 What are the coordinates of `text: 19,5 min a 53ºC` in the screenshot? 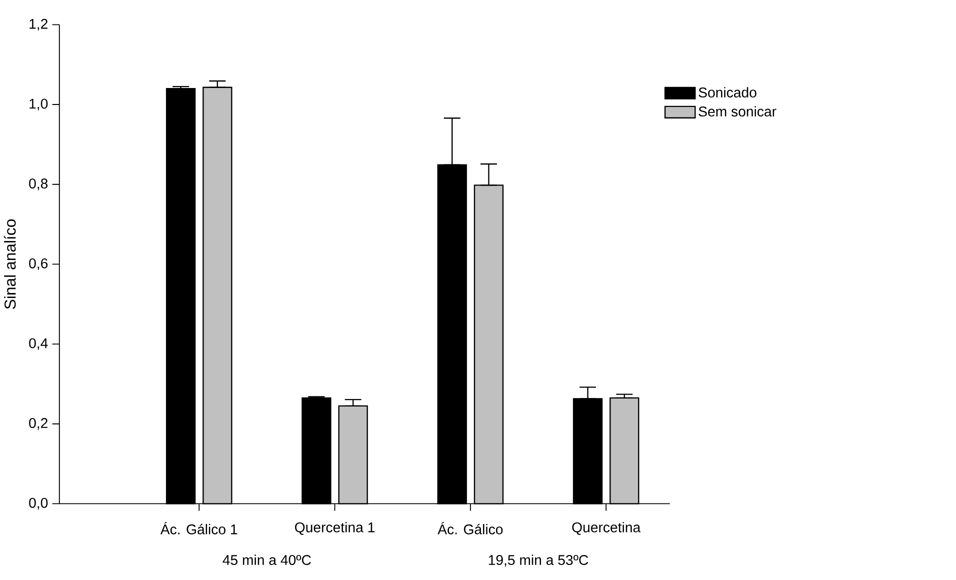 It's located at (538, 560).